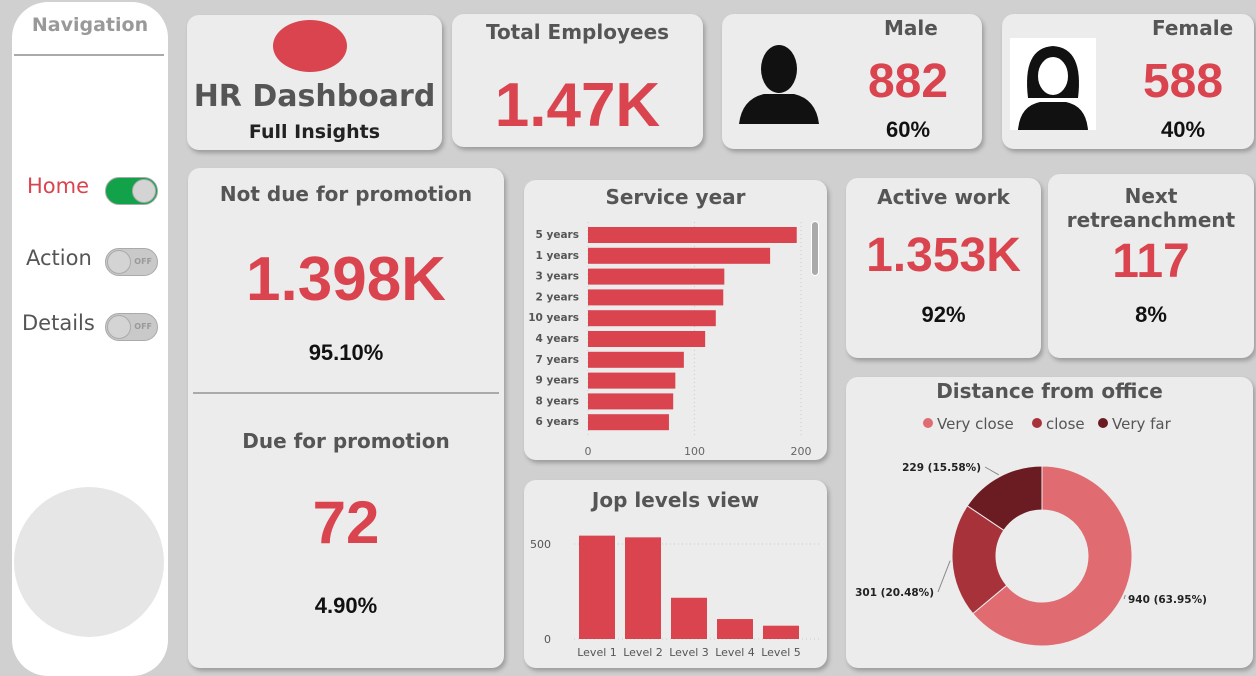 The width and height of the screenshot is (1256, 676). I want to click on not-due-value: 1.398K, so click(346, 279).